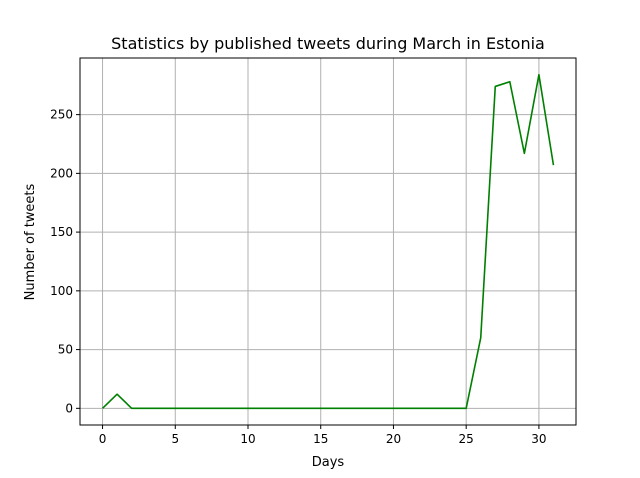 Image resolution: width=640 pixels, height=478 pixels. I want to click on y-tick-label: 150, so click(61, 232).